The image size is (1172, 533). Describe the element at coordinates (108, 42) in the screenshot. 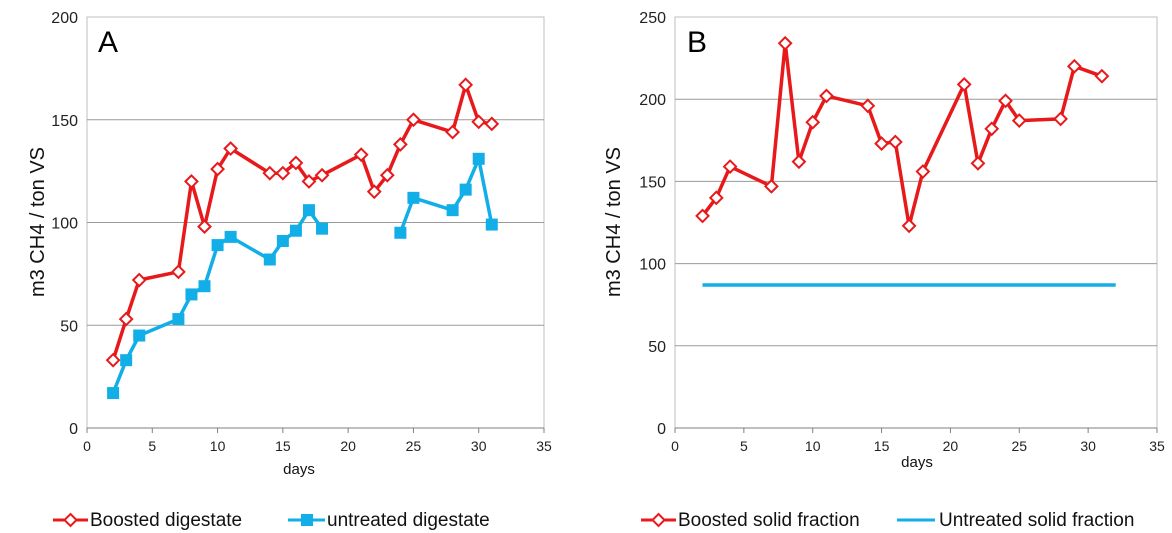

I see `panel-label-a: A` at that location.